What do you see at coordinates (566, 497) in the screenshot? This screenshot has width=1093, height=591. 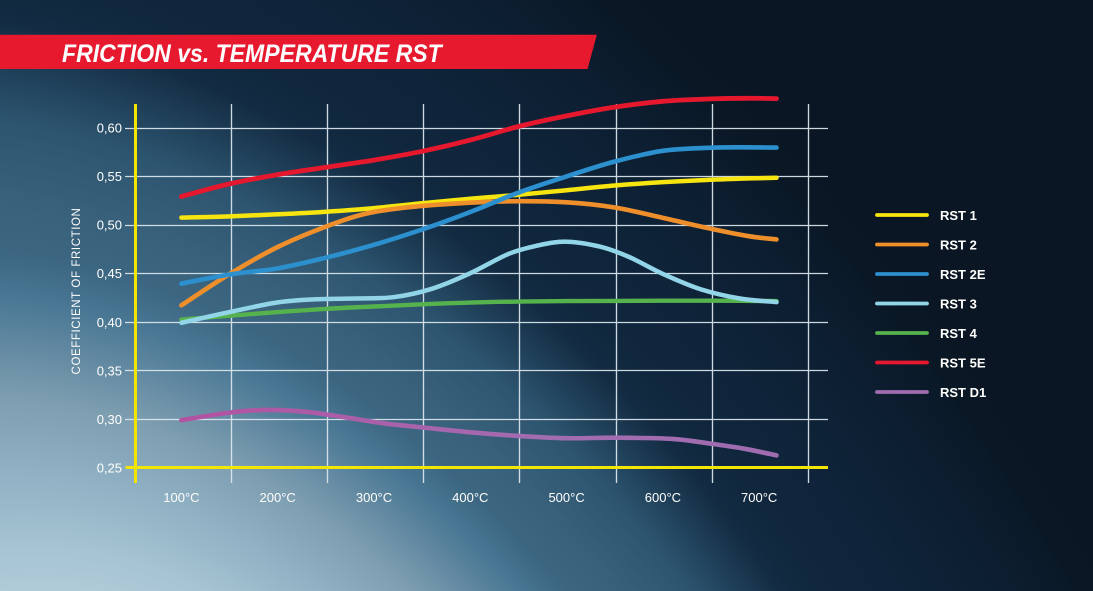 I see `svg-text: 500°C` at bounding box center [566, 497].